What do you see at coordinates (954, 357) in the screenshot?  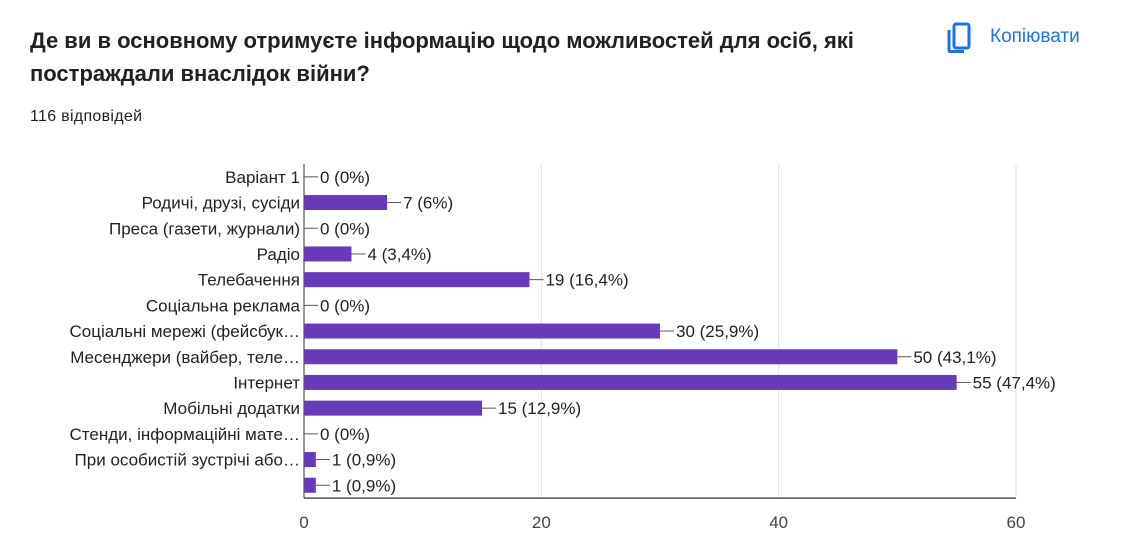 I see `data-label: 50 (43,1%)` at bounding box center [954, 357].